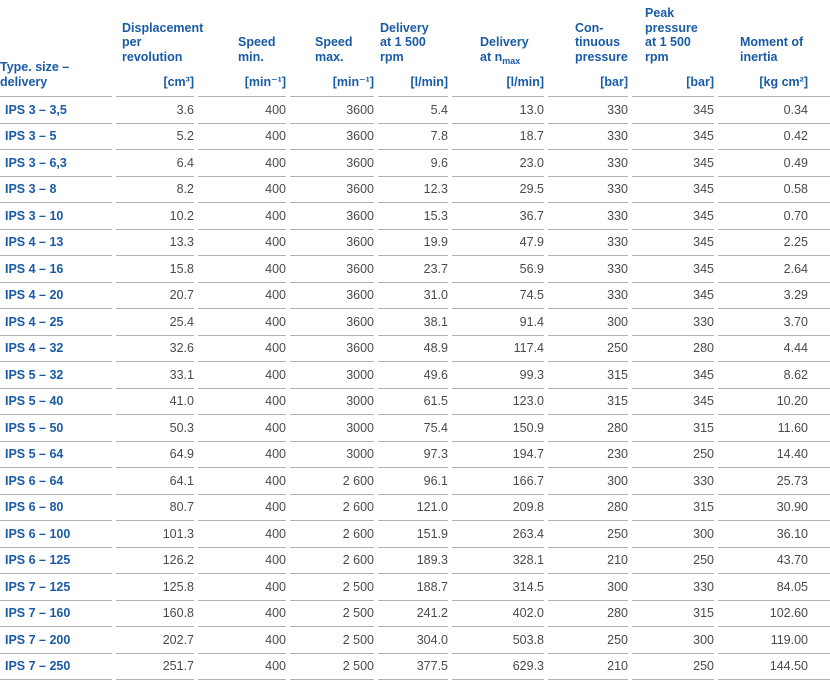 This screenshot has height=680, width=830. I want to click on cell-value: 503.8, so click(498, 640).